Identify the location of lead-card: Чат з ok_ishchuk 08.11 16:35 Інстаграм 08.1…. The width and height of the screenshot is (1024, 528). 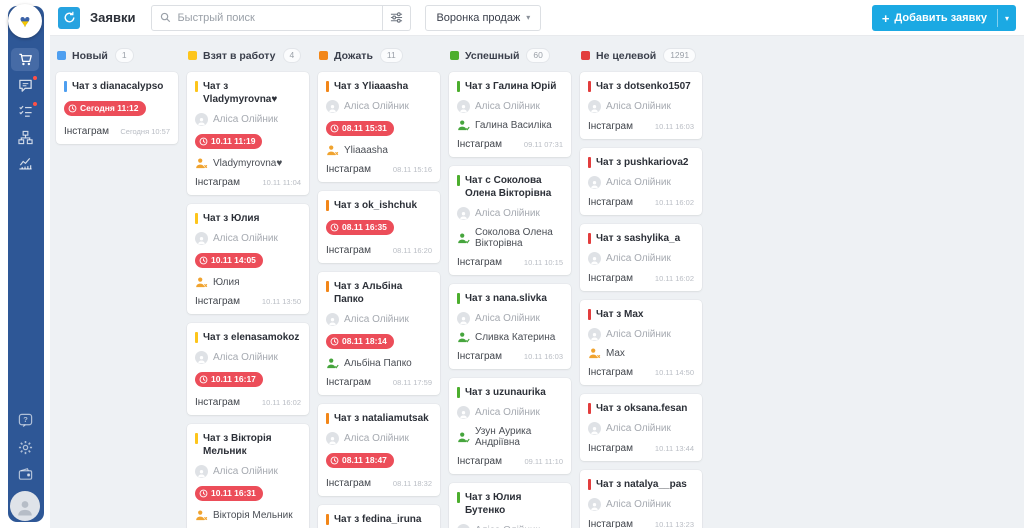
(379, 227).